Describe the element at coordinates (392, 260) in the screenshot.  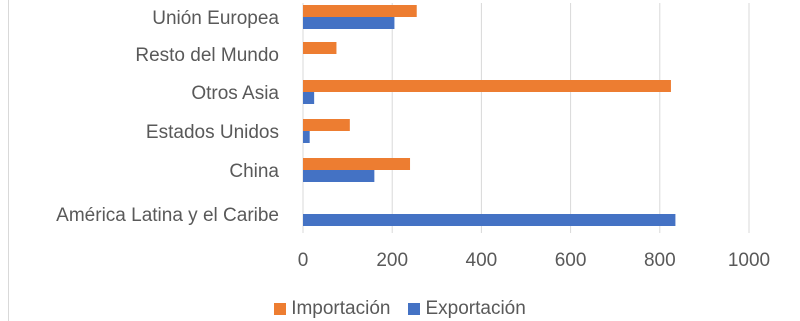
I see `x-tick-label-200: 200` at that location.